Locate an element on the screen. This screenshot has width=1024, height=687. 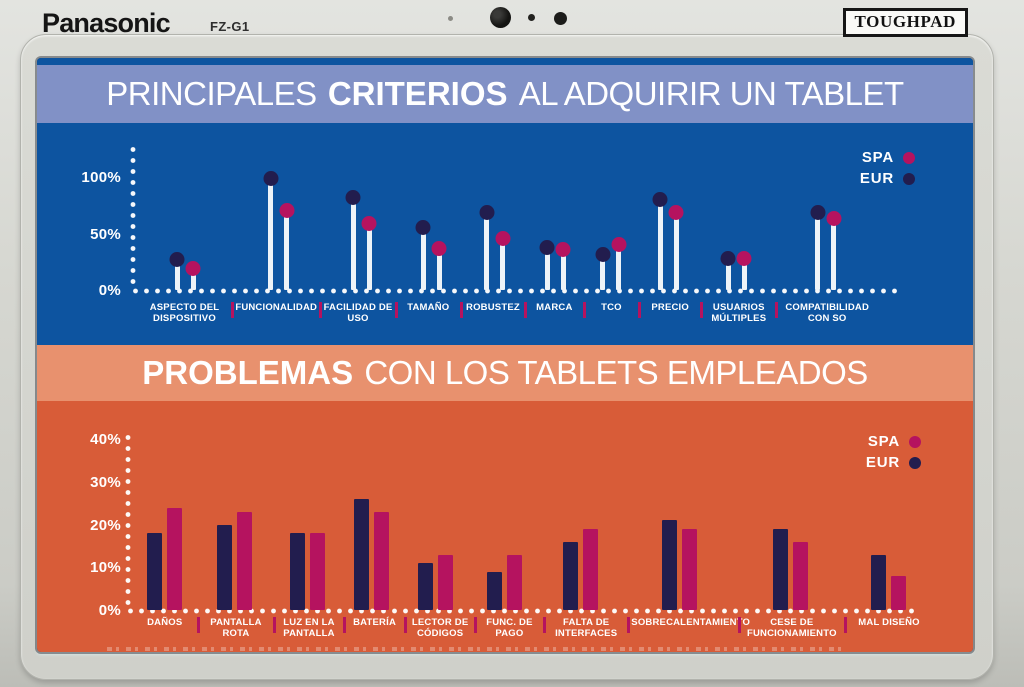
category-label: LUZ EN LA PANTALLA is located at coordinates (309, 628).